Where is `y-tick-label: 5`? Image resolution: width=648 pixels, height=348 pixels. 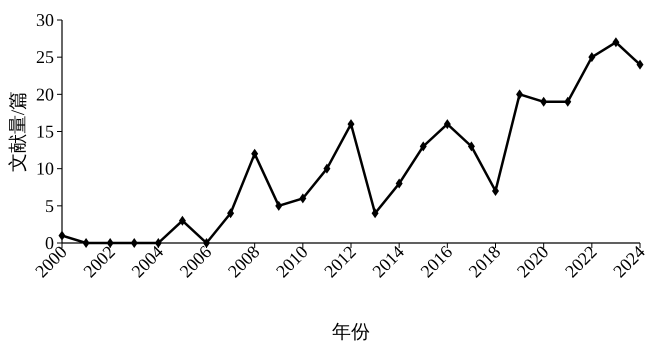
y-tick-label: 5 is located at coordinates (49, 206).